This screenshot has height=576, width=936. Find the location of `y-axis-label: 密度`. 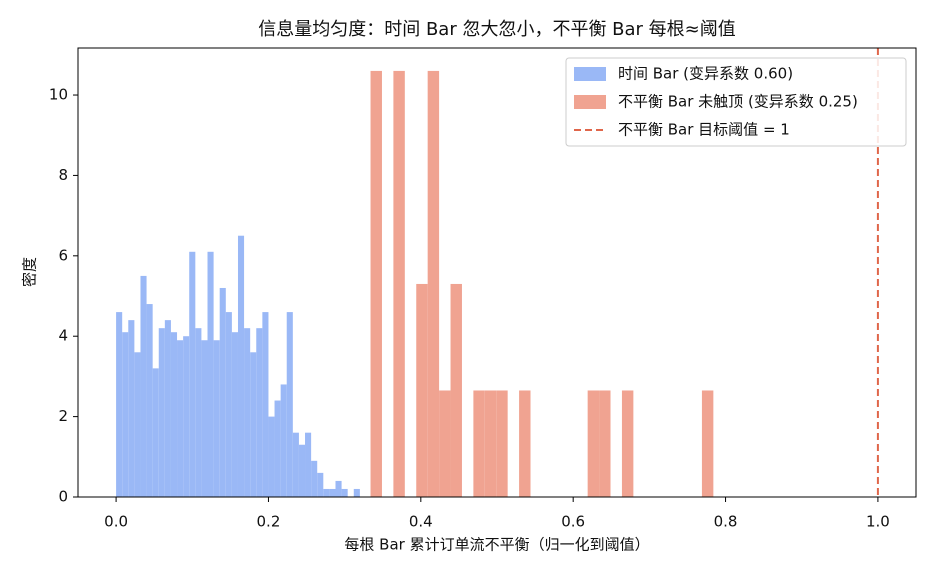

y-axis-label: 密度 is located at coordinates (30, 272).